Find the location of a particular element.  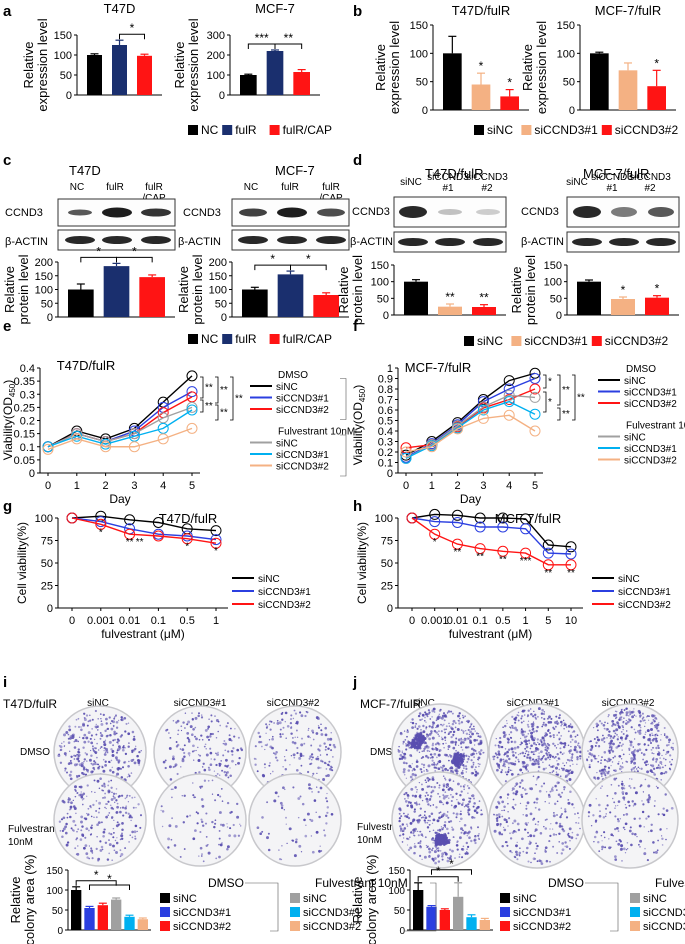

d2-y-tick-label: 100 is located at coordinates (553, 283).